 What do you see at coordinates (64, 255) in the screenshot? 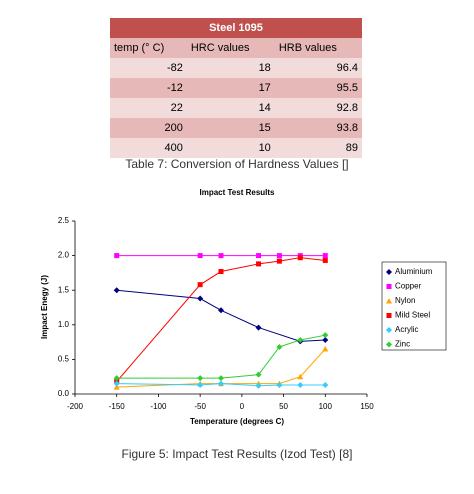
I see `y-tick-label: 2.0` at bounding box center [64, 255].